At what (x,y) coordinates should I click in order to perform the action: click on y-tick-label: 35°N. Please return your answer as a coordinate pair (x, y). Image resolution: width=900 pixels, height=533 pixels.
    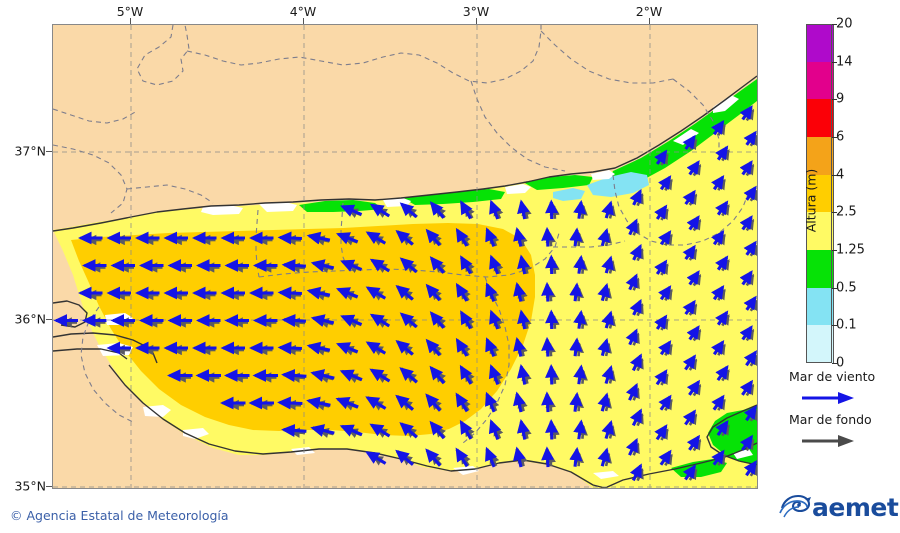
    Looking at the image, I should click on (30, 486).